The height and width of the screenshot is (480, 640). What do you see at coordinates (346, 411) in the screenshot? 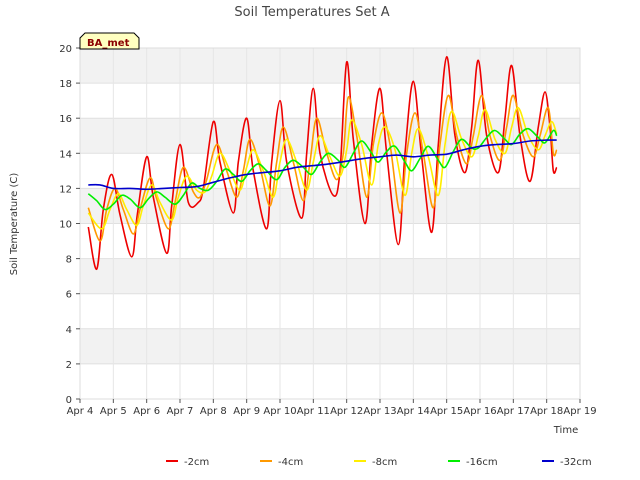
I see `x-tick-label: Apr 12` at bounding box center [346, 411].